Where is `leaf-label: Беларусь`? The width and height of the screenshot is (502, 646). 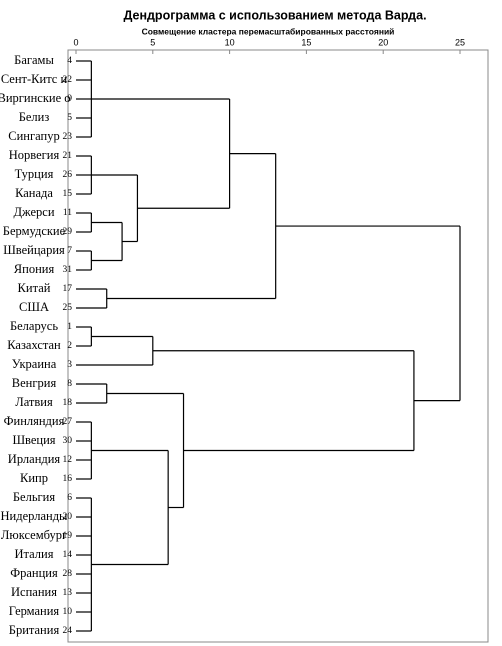
leaf-label: Беларусь is located at coordinates (34, 326).